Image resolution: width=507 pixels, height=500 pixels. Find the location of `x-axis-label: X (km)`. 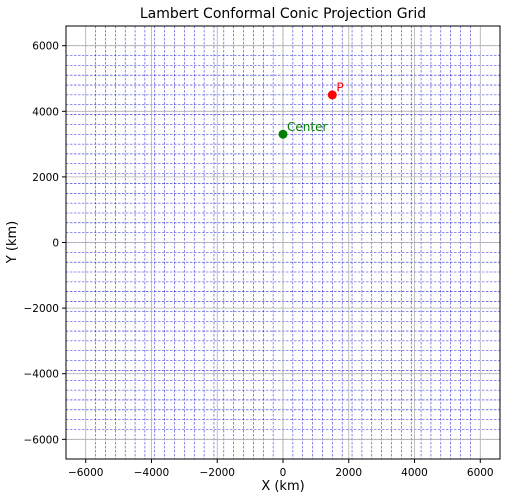

x-axis-label: X (km) is located at coordinates (282, 486).